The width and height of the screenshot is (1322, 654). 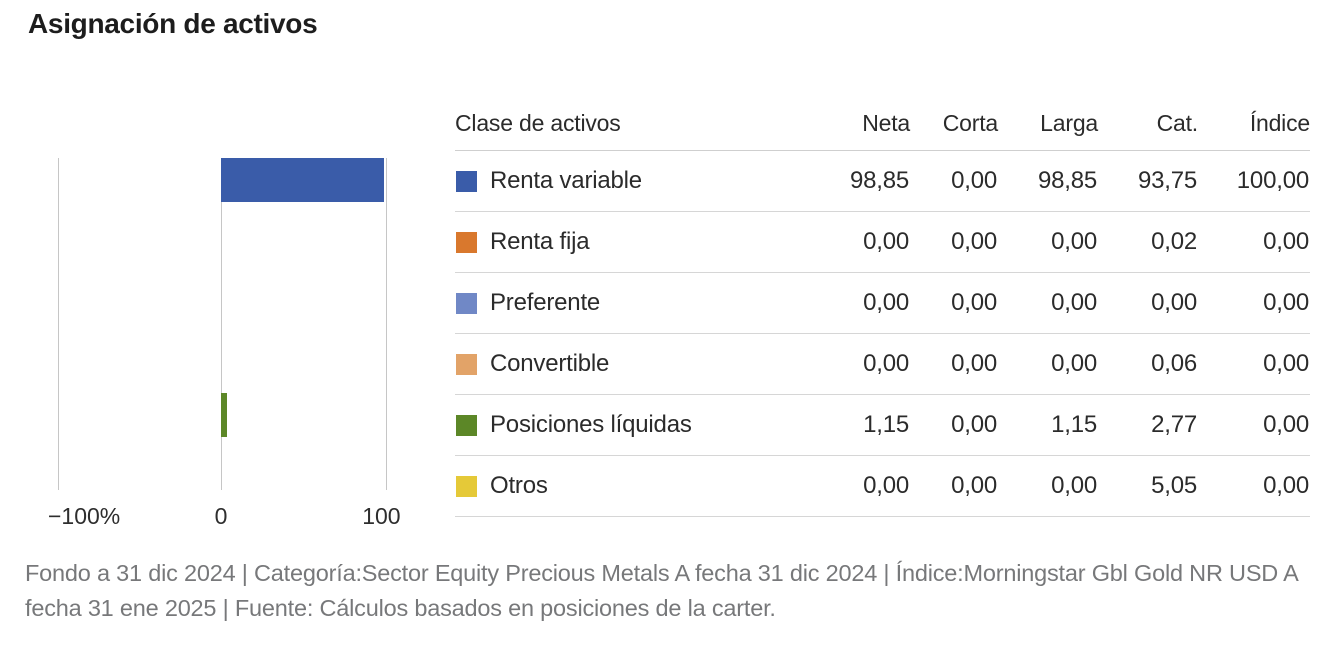 I want to click on table-row: Renta fija 0,00 0,00 0,00 0,02 0,00, so click(x=882, y=242).